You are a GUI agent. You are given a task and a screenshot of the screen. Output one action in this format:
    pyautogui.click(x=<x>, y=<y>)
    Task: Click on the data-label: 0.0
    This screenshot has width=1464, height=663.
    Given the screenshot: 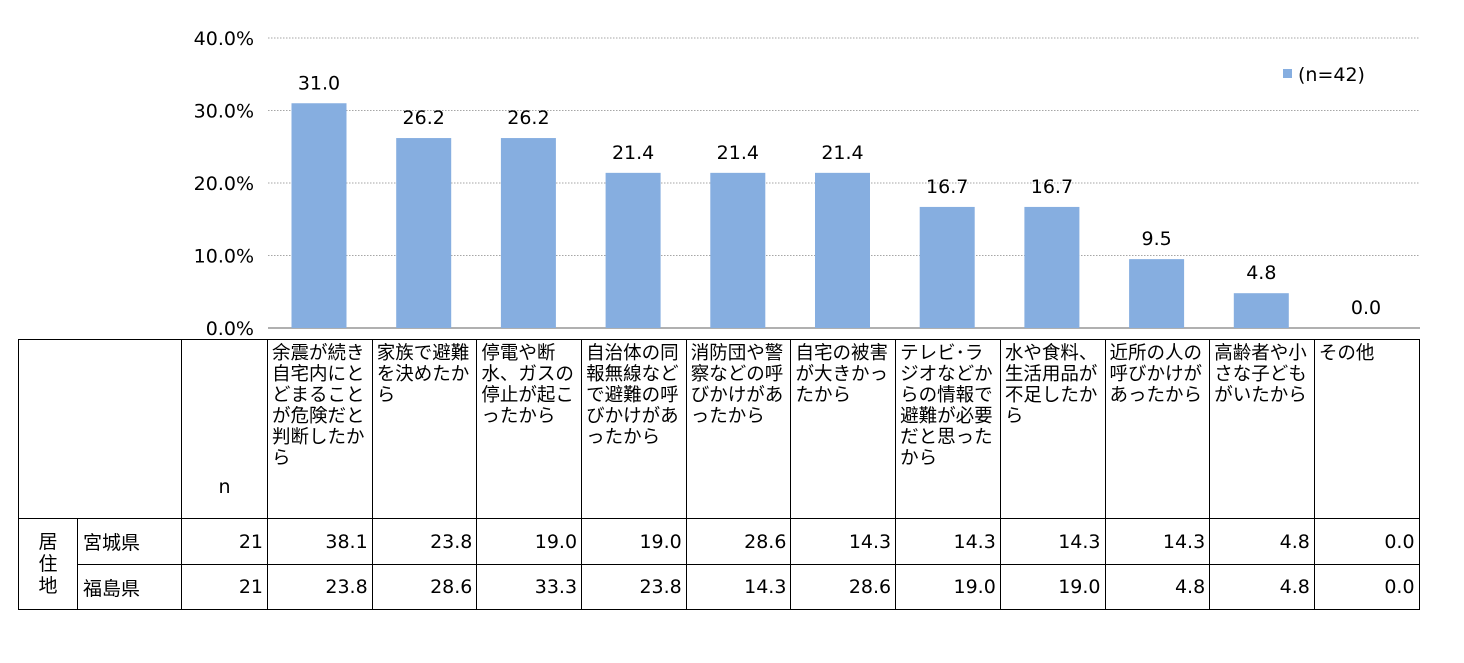 What is the action you would take?
    pyautogui.click(x=1366, y=308)
    